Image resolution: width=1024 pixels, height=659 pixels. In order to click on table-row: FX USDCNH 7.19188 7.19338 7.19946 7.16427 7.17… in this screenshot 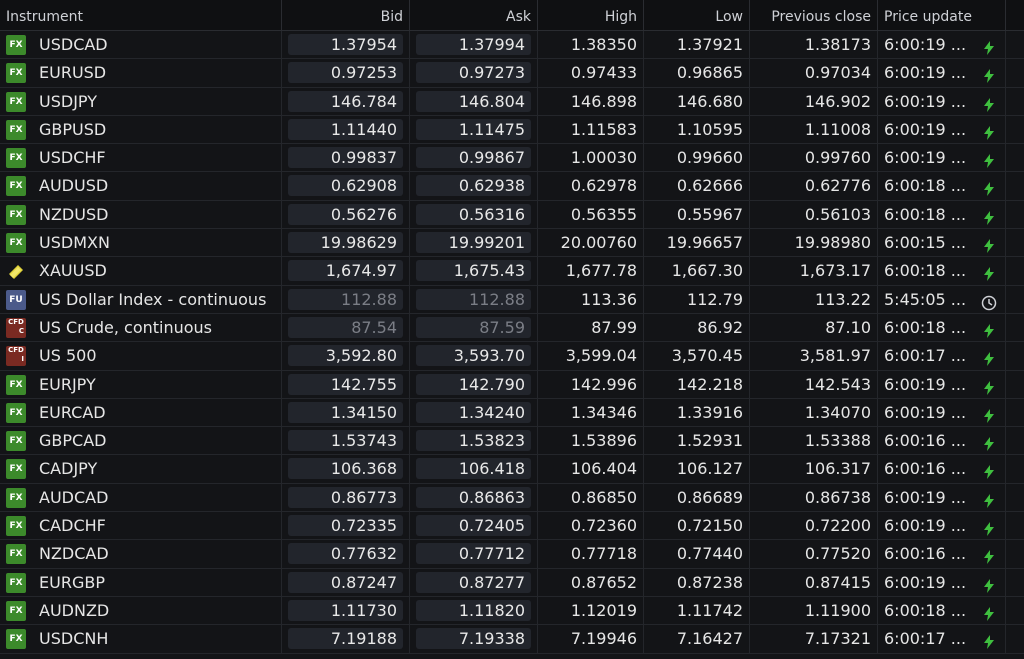, I will do `click(512, 639)`.